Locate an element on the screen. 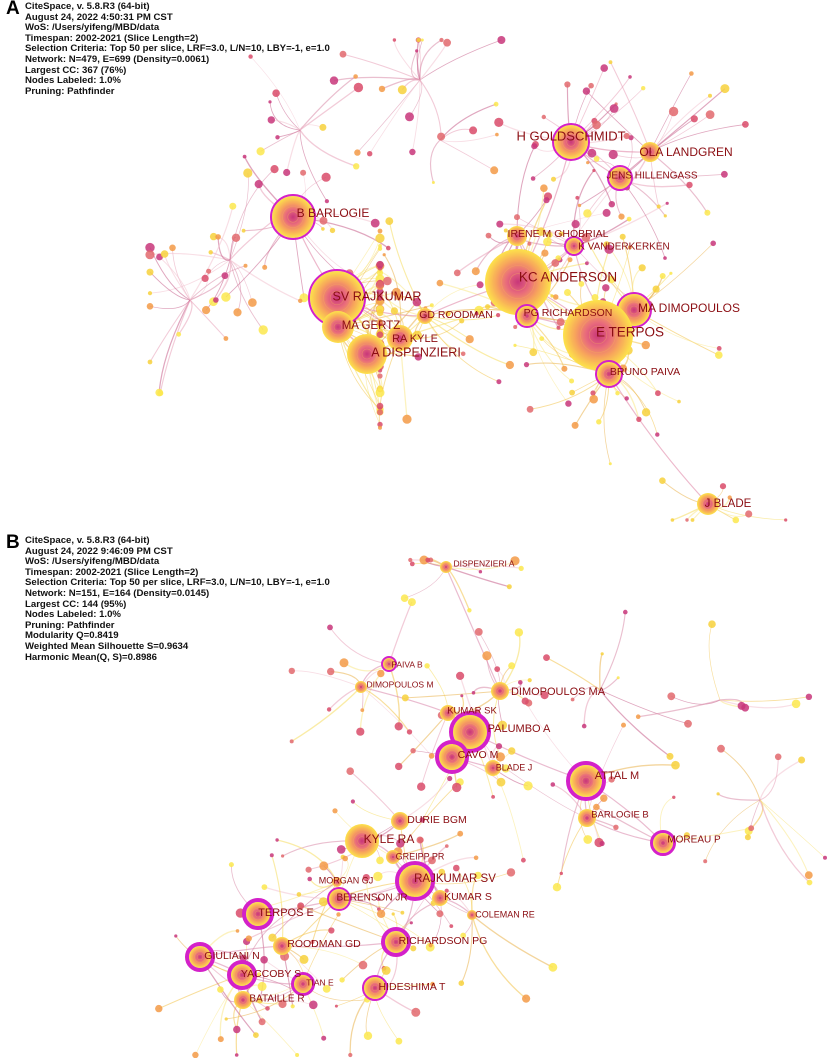 The height and width of the screenshot is (1063, 830). node-label: BERENSON JR is located at coordinates (371, 898).